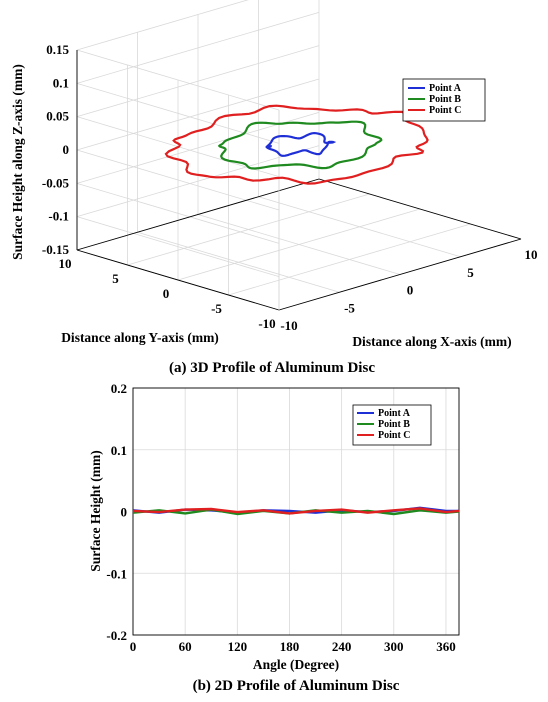  What do you see at coordinates (342, 646) in the screenshot?
I see `x-tick-label-2d: 240` at bounding box center [342, 646].